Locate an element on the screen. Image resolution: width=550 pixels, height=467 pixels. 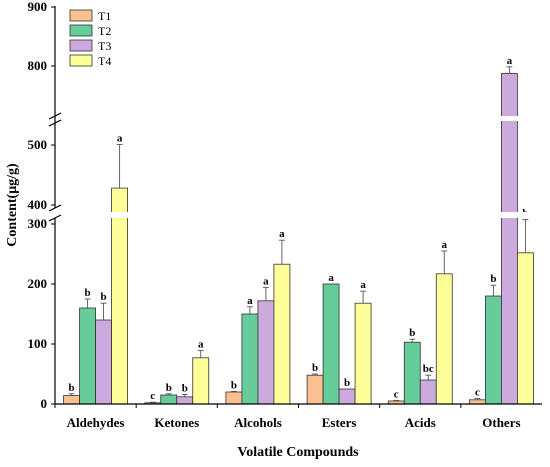
bar-aldehydes-t4 is located at coordinates (119, 296).